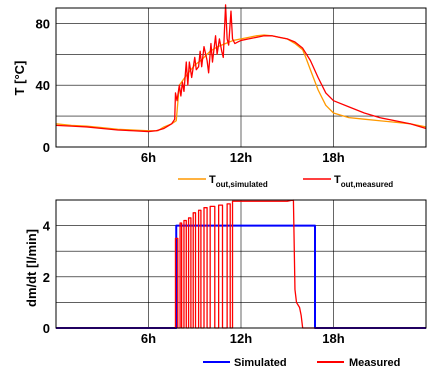  I want to click on flow-rate-y-tick-label: 2, so click(46, 277).